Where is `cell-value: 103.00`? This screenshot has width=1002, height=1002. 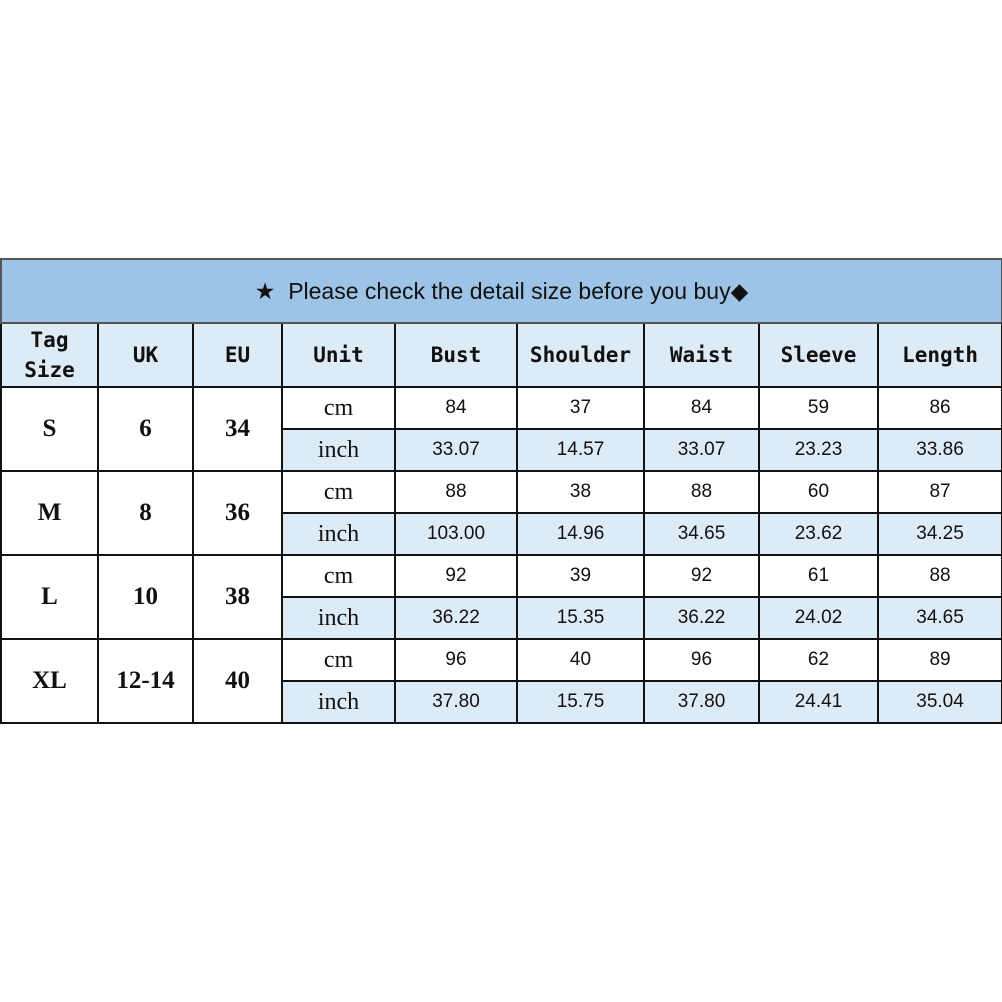 cell-value: 103.00 is located at coordinates (456, 534).